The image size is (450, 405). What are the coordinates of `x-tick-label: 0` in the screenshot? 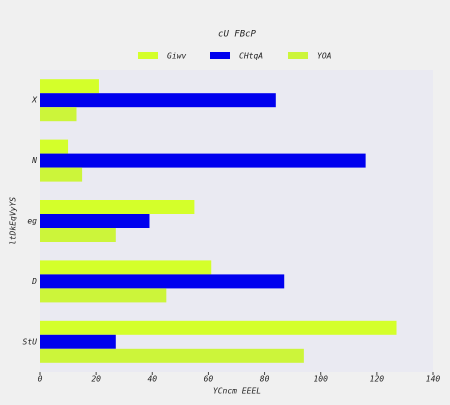 It's located at (40, 379).